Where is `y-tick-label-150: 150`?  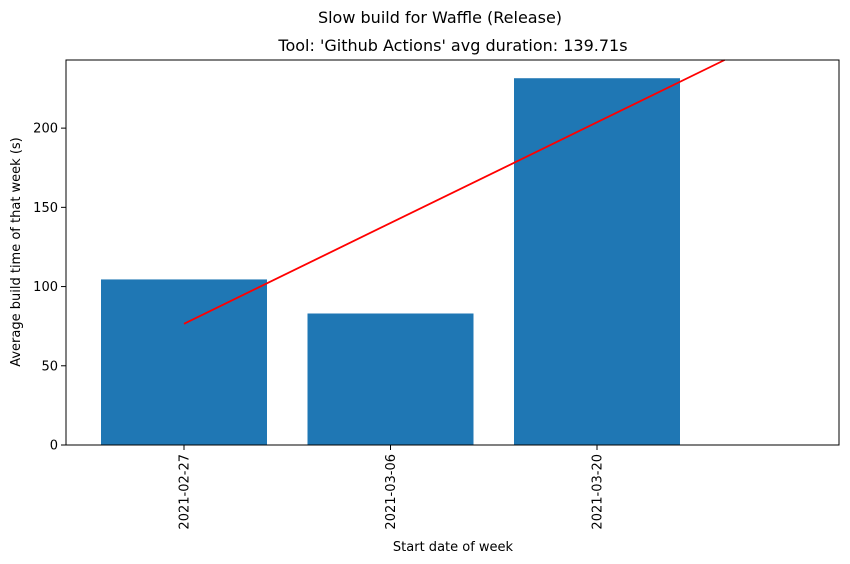 y-tick-label-150: 150 is located at coordinates (45, 208).